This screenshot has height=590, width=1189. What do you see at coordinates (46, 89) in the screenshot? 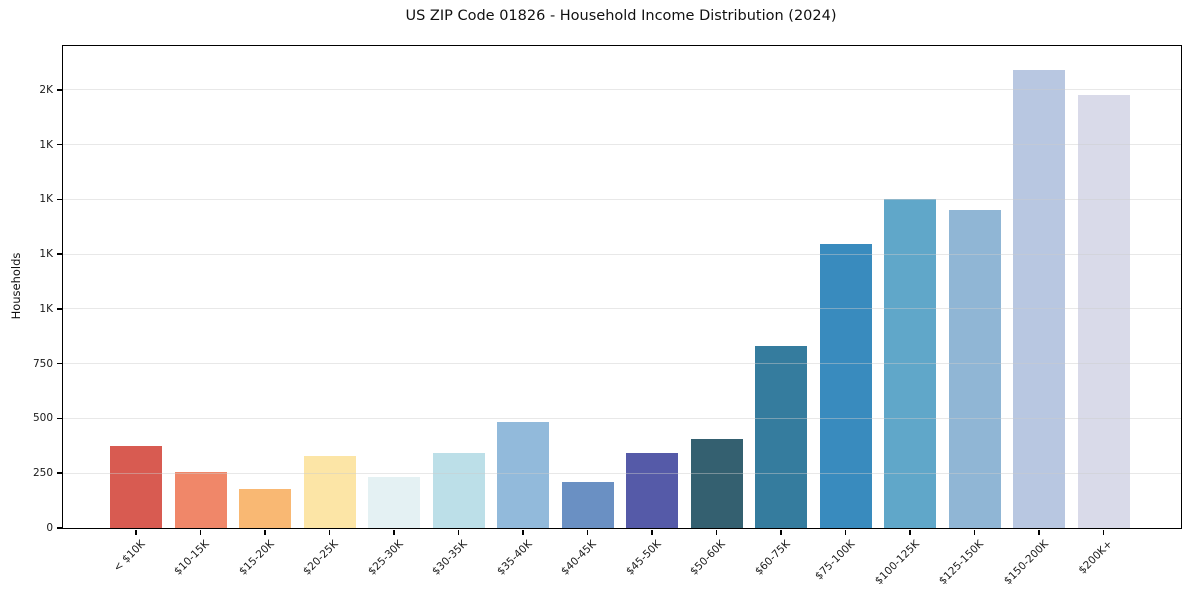
I see `y-tick-label: 2K` at bounding box center [46, 89].